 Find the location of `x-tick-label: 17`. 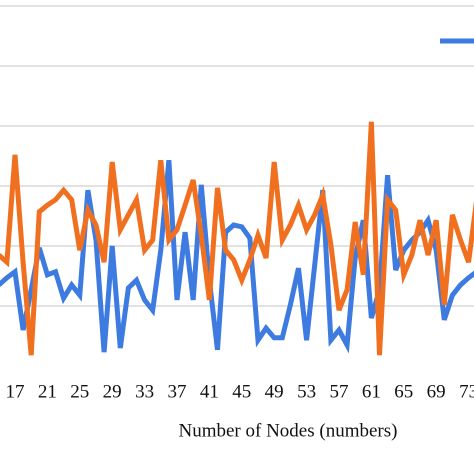

x-tick-label: 17 is located at coordinates (14, 391).